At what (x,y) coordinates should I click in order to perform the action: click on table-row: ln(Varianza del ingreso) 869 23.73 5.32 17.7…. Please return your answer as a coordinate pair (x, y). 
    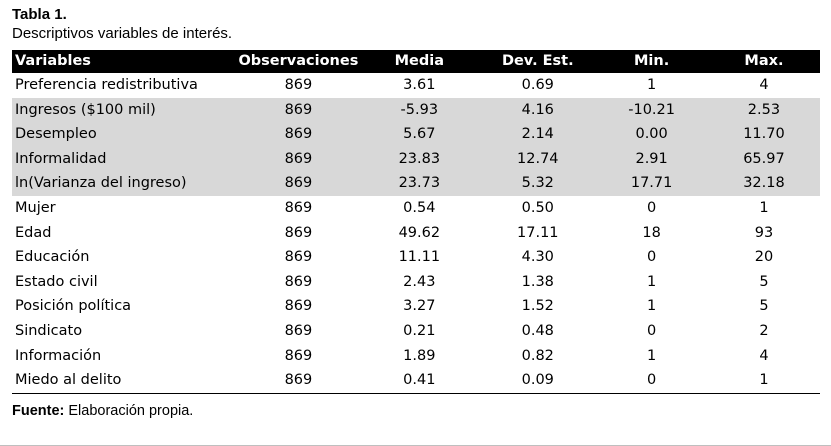
    Looking at the image, I should click on (416, 183).